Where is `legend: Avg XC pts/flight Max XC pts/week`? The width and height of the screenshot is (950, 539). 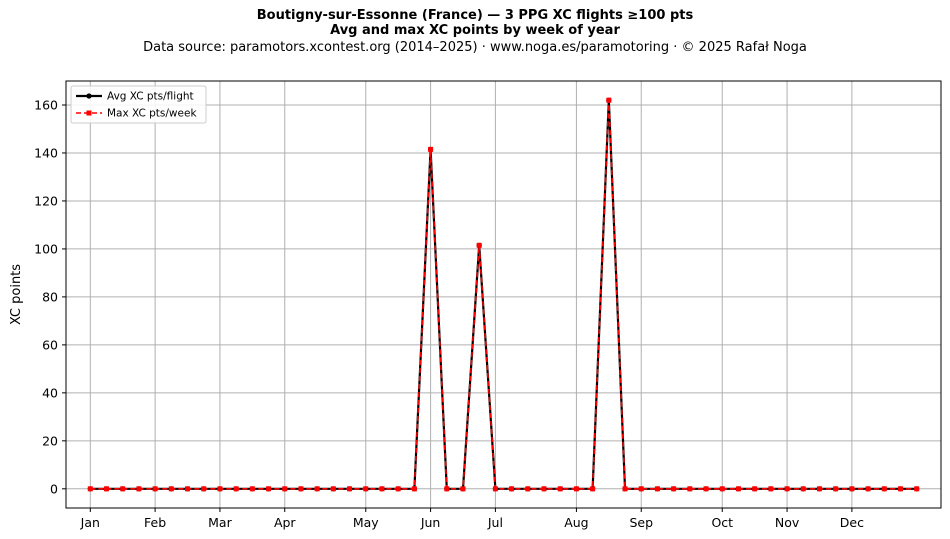
legend: Avg XC pts/flight Max XC pts/week is located at coordinates (138, 104).